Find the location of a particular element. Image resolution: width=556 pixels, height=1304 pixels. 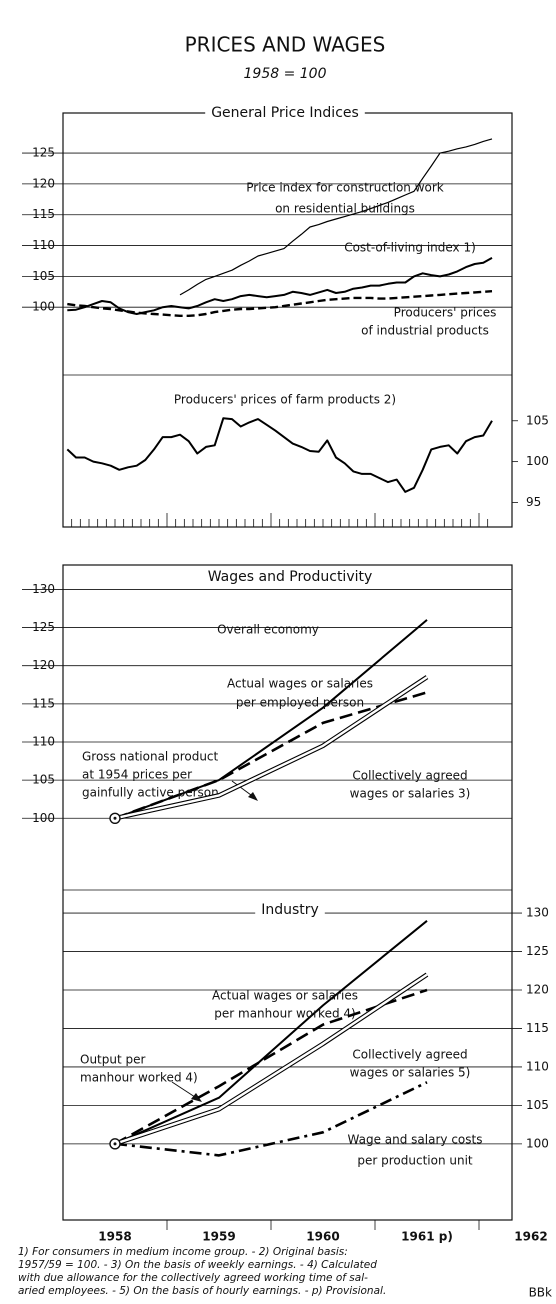

series-label: at 1954 prices per is located at coordinates (137, 775).